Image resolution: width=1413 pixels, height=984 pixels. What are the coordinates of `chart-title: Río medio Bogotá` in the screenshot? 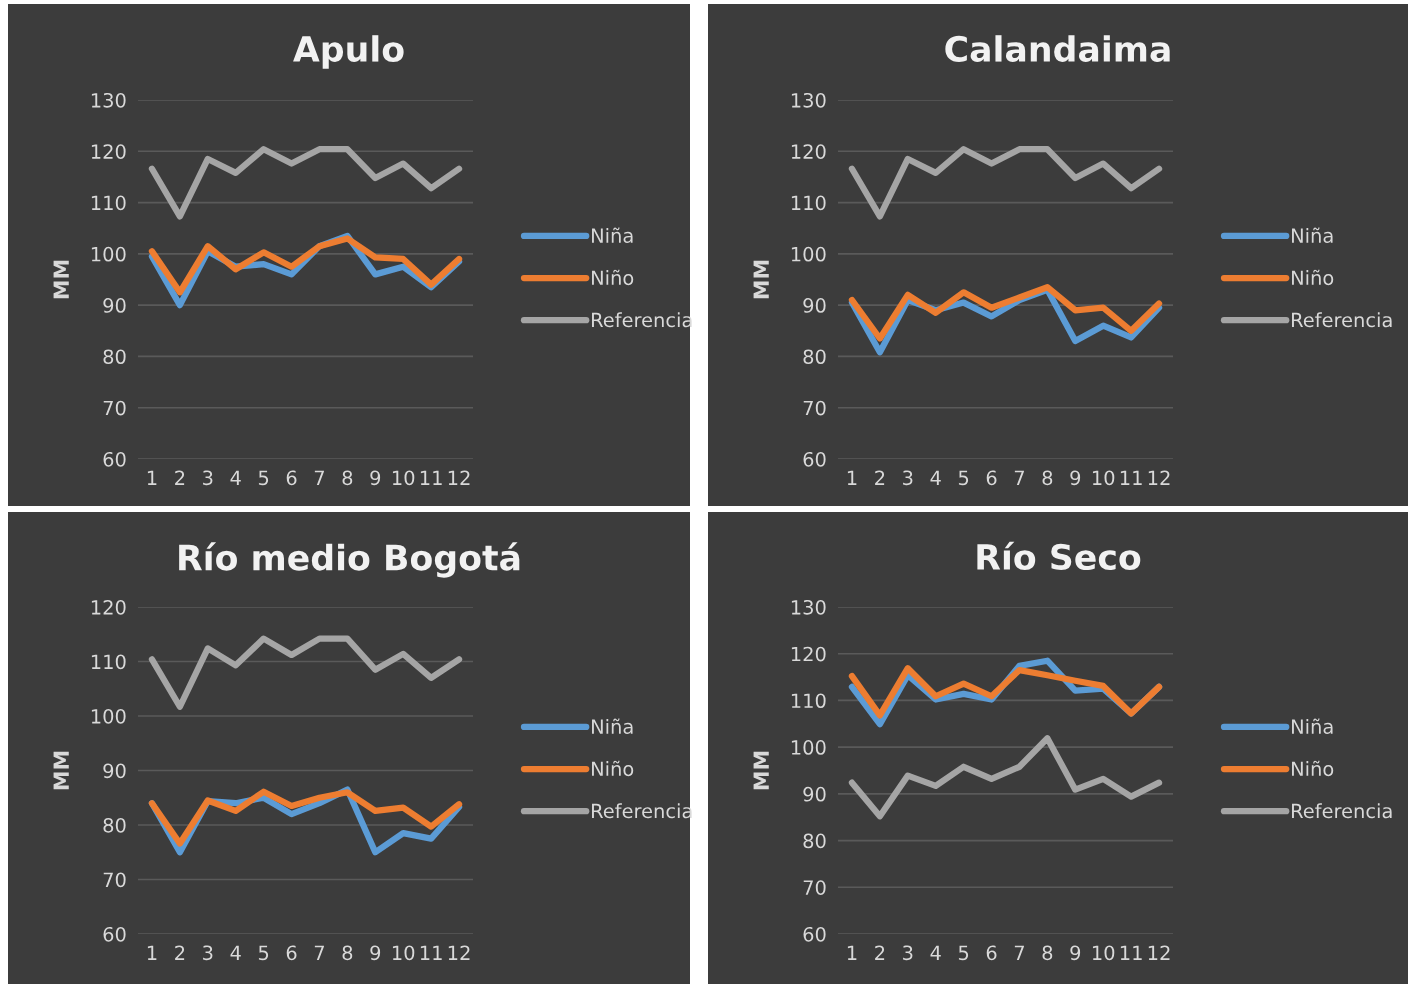 It's located at (349, 560).